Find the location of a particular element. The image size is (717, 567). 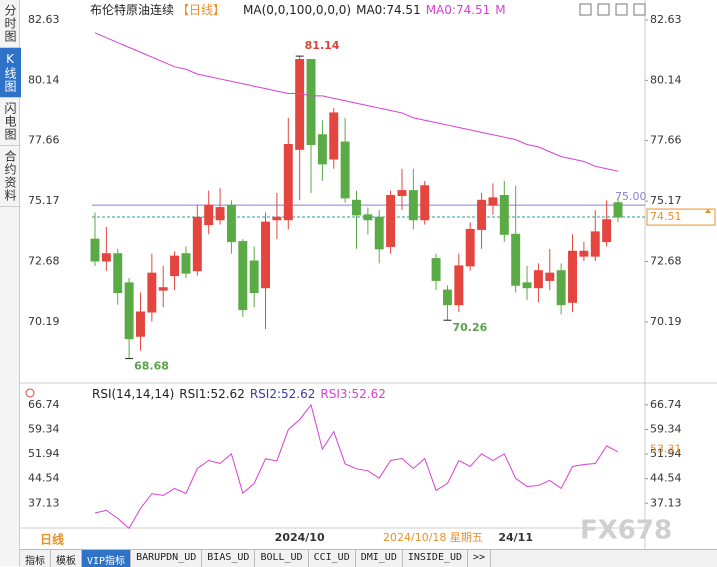

legend-item: RSI(14,14,14) is located at coordinates (133, 394).